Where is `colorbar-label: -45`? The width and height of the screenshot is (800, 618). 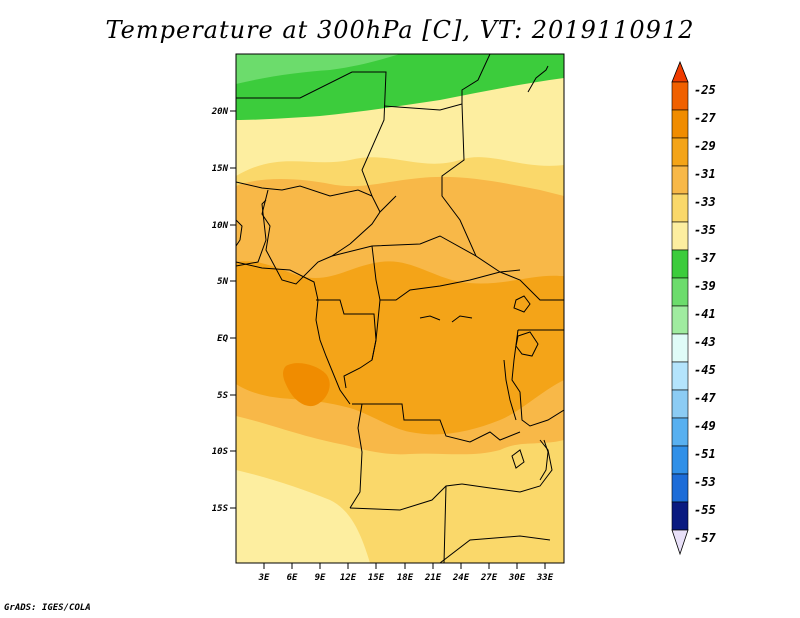 colorbar-label: -45 is located at coordinates (705, 370).